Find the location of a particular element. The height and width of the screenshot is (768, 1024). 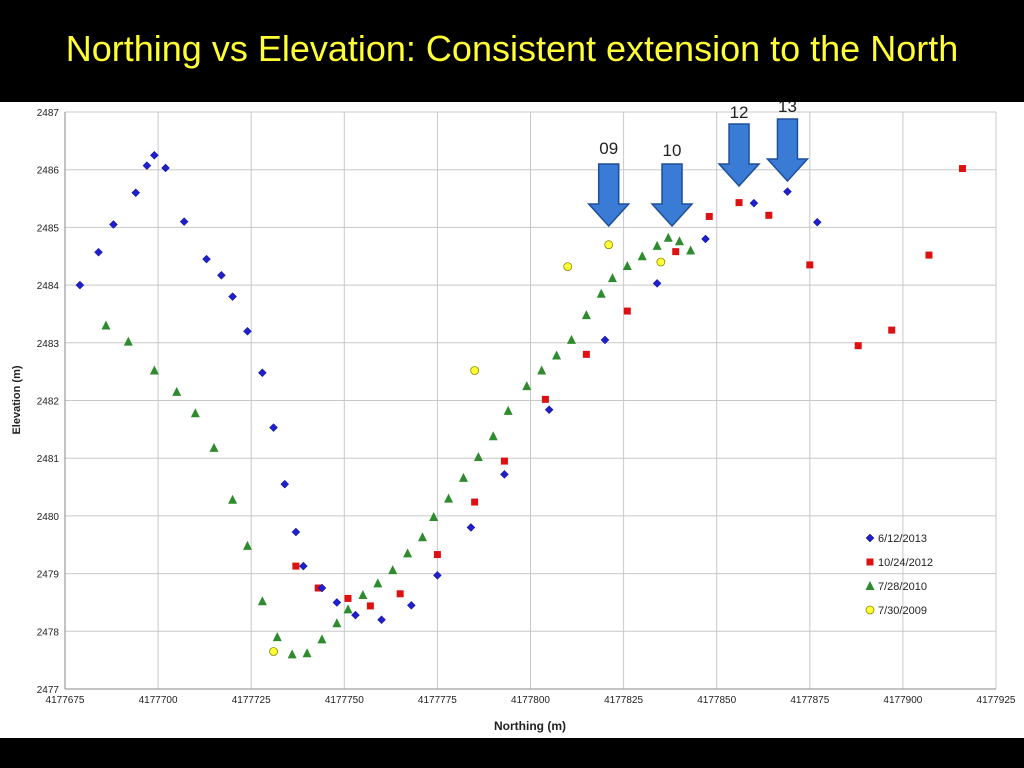

y-axis-label: Elevation (m) is located at coordinates (17, 399).